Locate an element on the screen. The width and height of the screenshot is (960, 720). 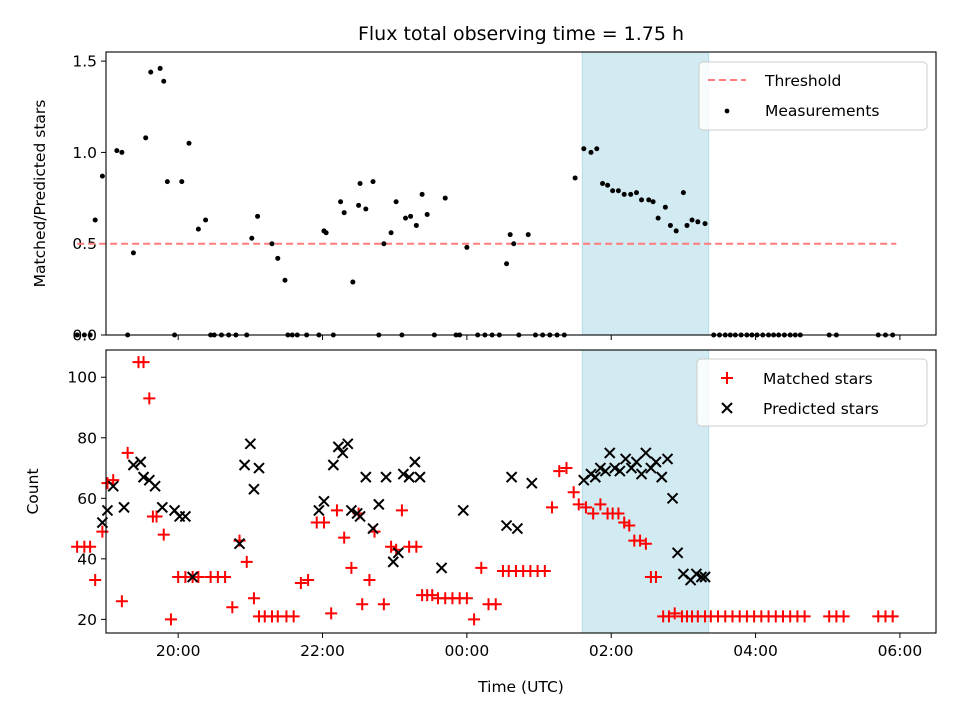
panel-count-legend: Matched stars Predicted stars is located at coordinates (812, 392).